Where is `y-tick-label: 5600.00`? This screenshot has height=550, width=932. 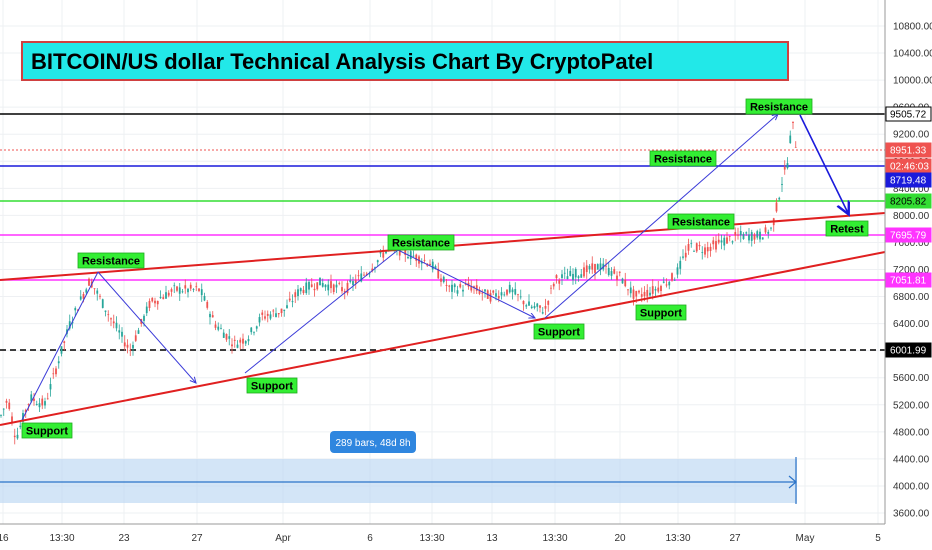 y-tick-label: 5600.00 is located at coordinates (911, 378).